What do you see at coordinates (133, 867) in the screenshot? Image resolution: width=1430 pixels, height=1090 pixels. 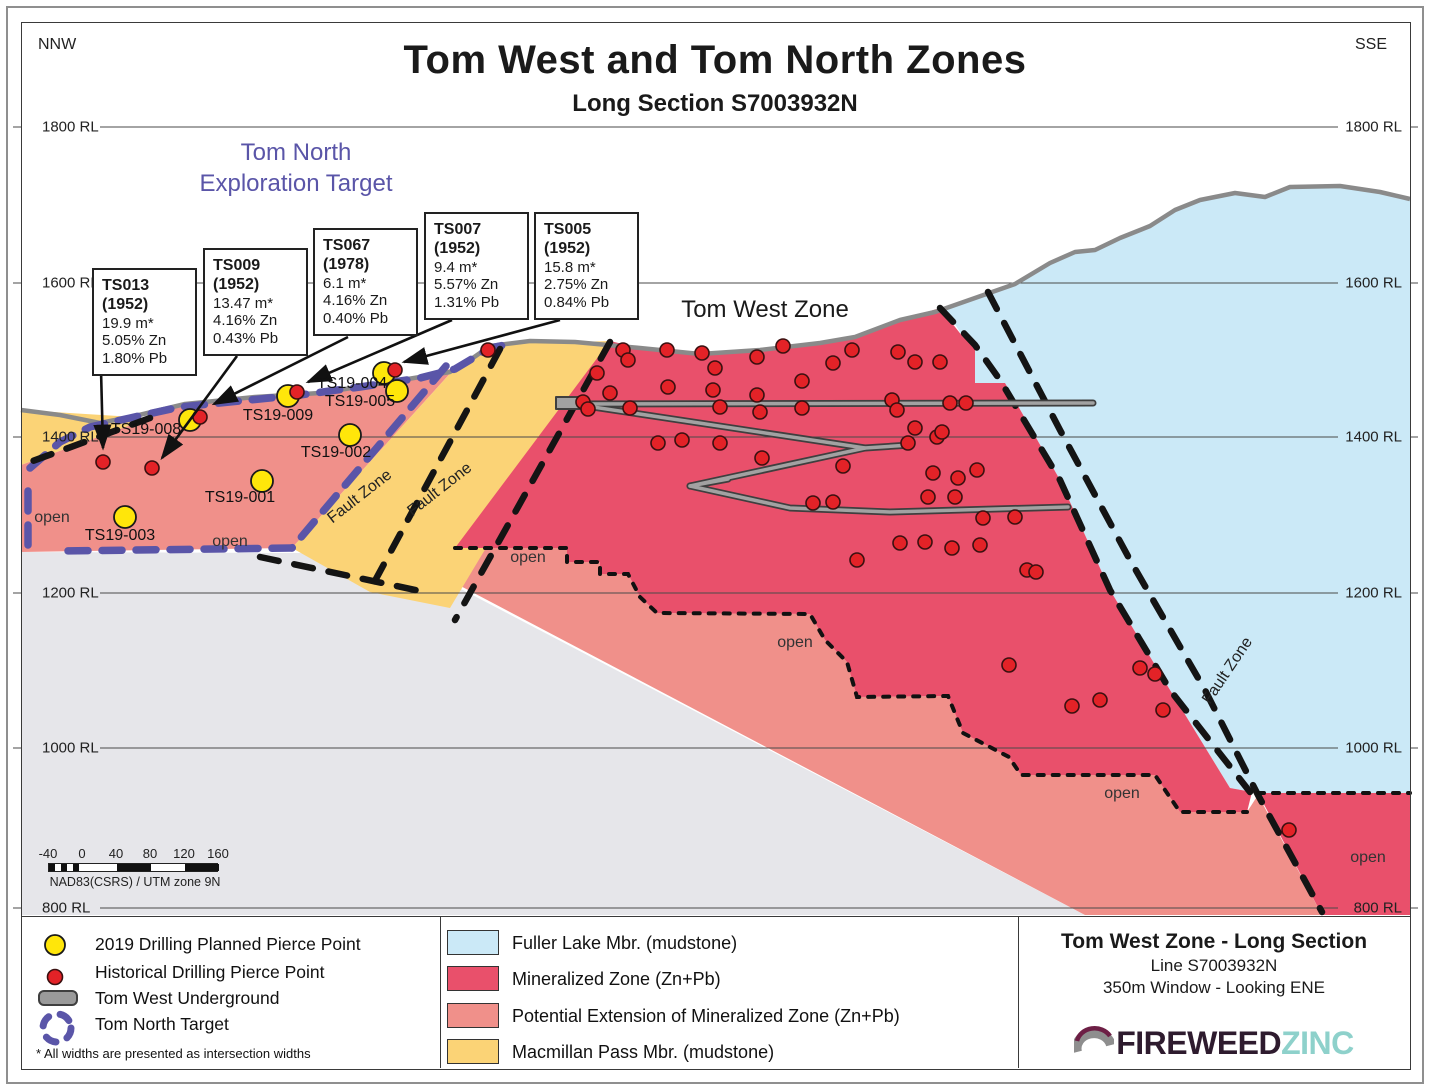 I see `scale-bar-graphic` at bounding box center [133, 867].